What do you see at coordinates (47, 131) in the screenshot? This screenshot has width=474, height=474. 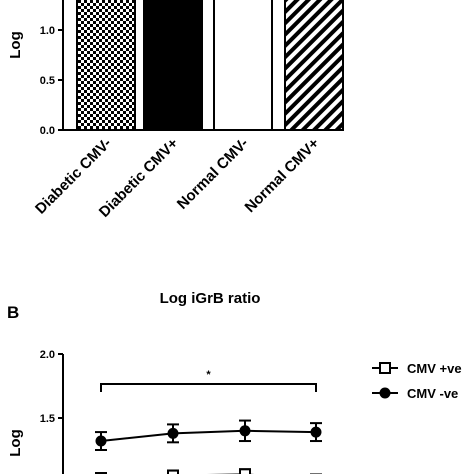 I see `panel-a-y-tick-label: 0.0` at bounding box center [47, 131].